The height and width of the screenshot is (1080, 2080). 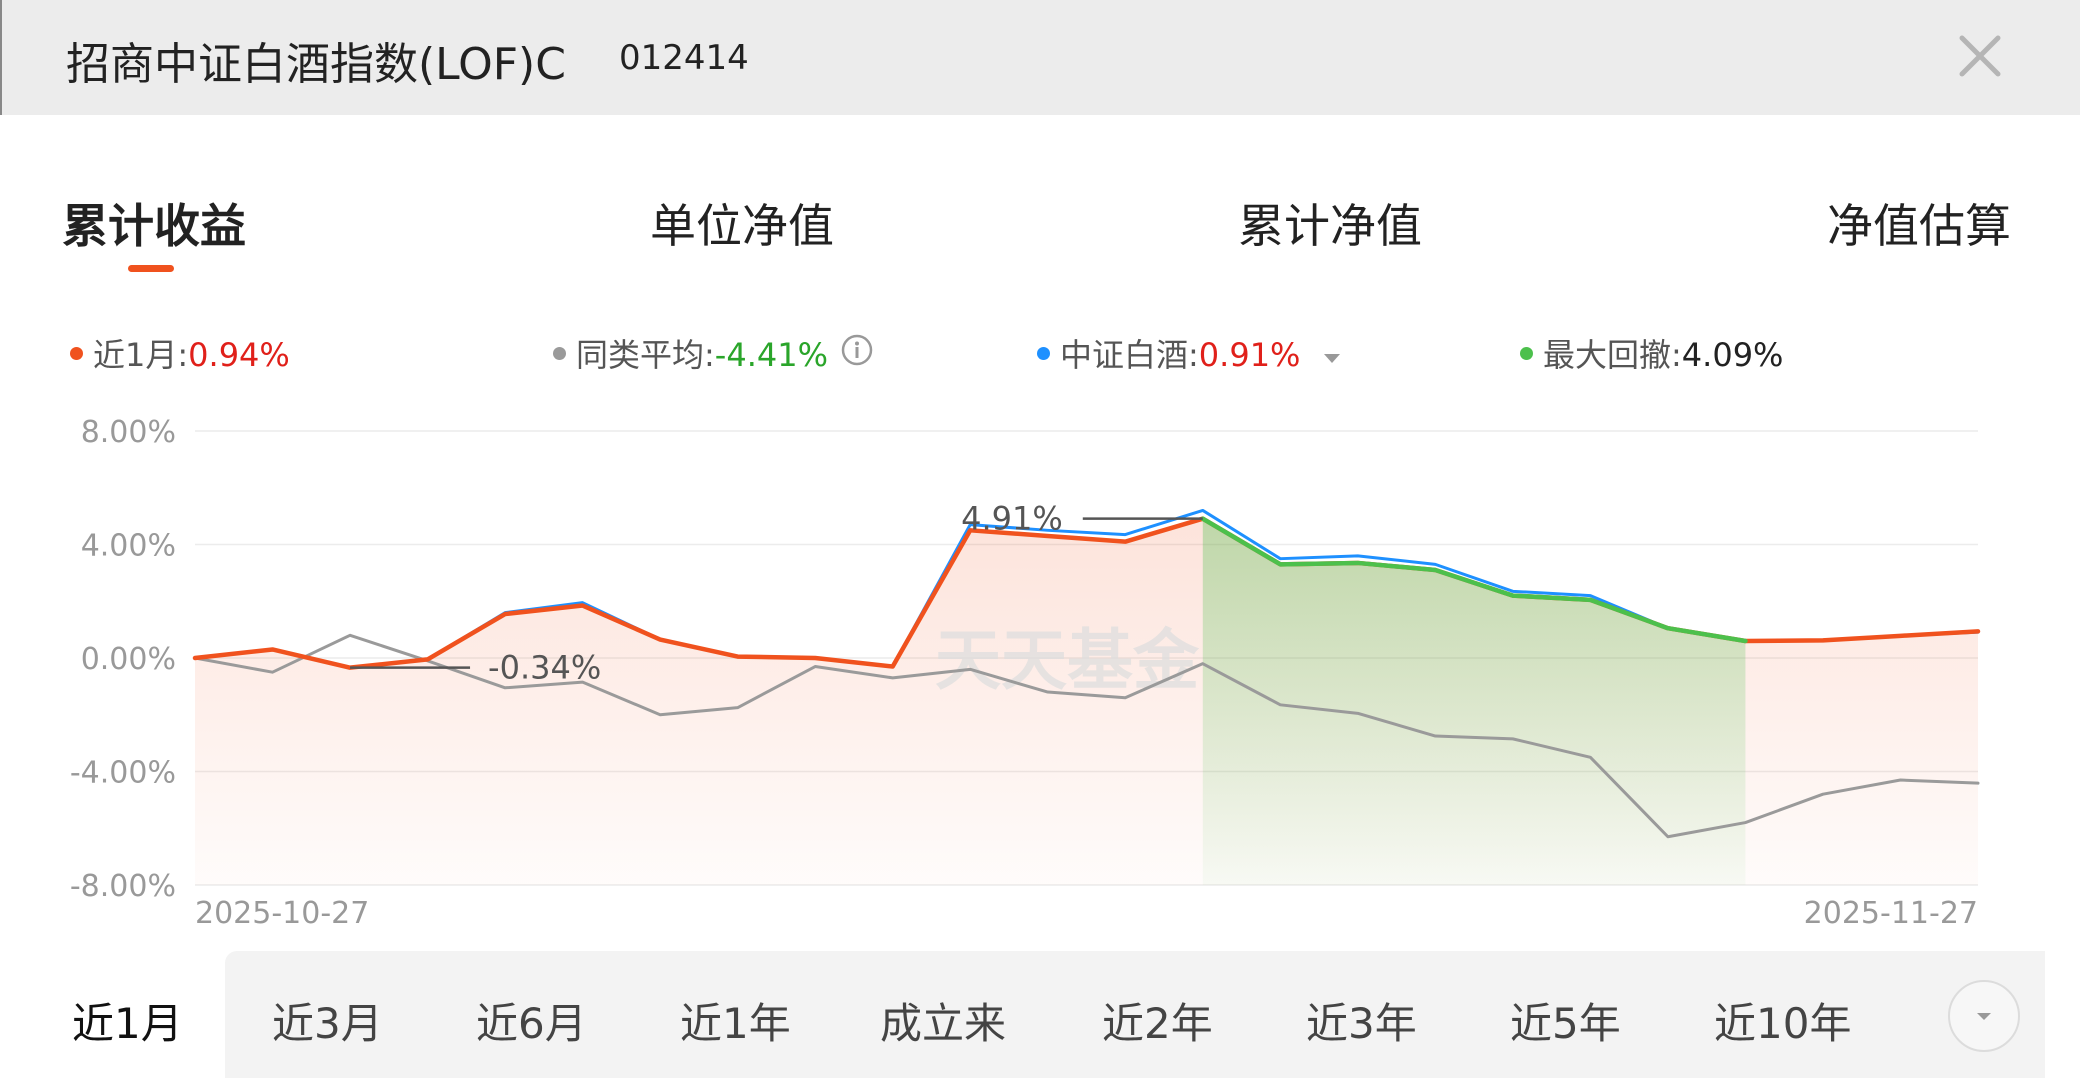 I want to click on legend-drawdown-value: 4.09%, so click(x=1732, y=355).